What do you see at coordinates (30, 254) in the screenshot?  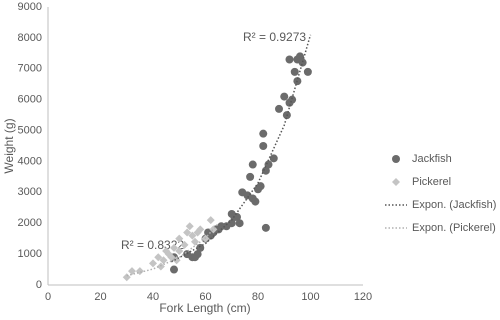 I see `y-tick-label: 1000` at bounding box center [30, 254].